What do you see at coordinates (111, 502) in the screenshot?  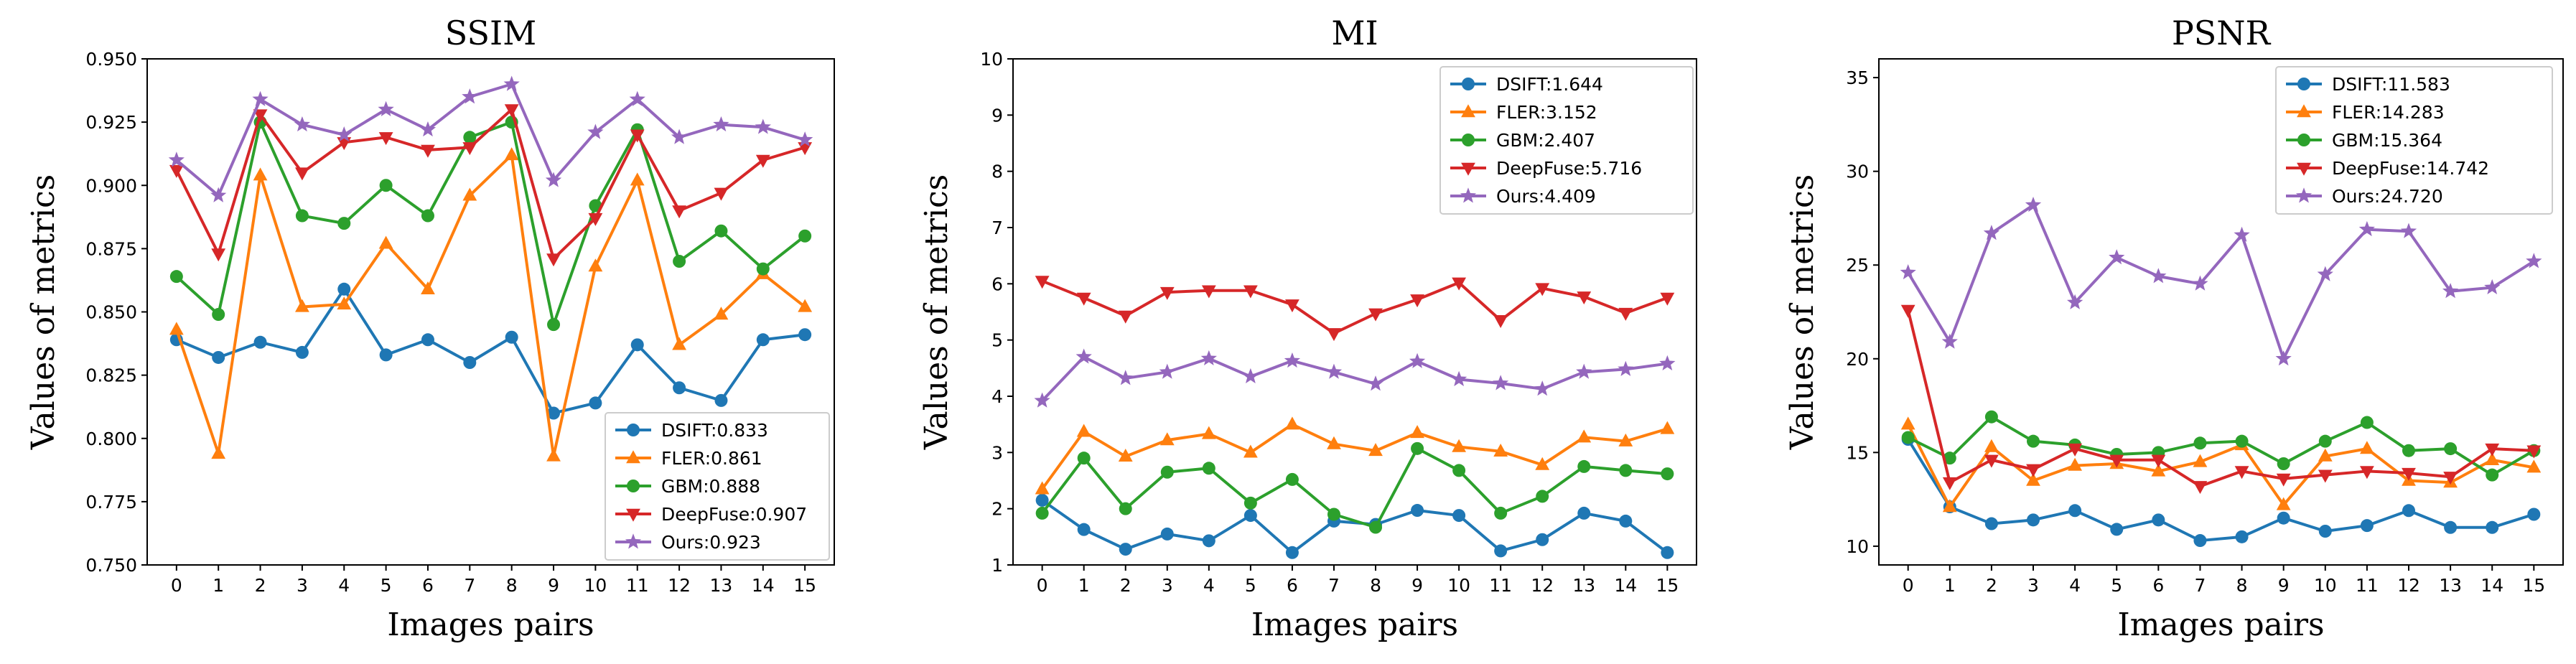 I see `y-tick-label: 0.775` at bounding box center [111, 502].